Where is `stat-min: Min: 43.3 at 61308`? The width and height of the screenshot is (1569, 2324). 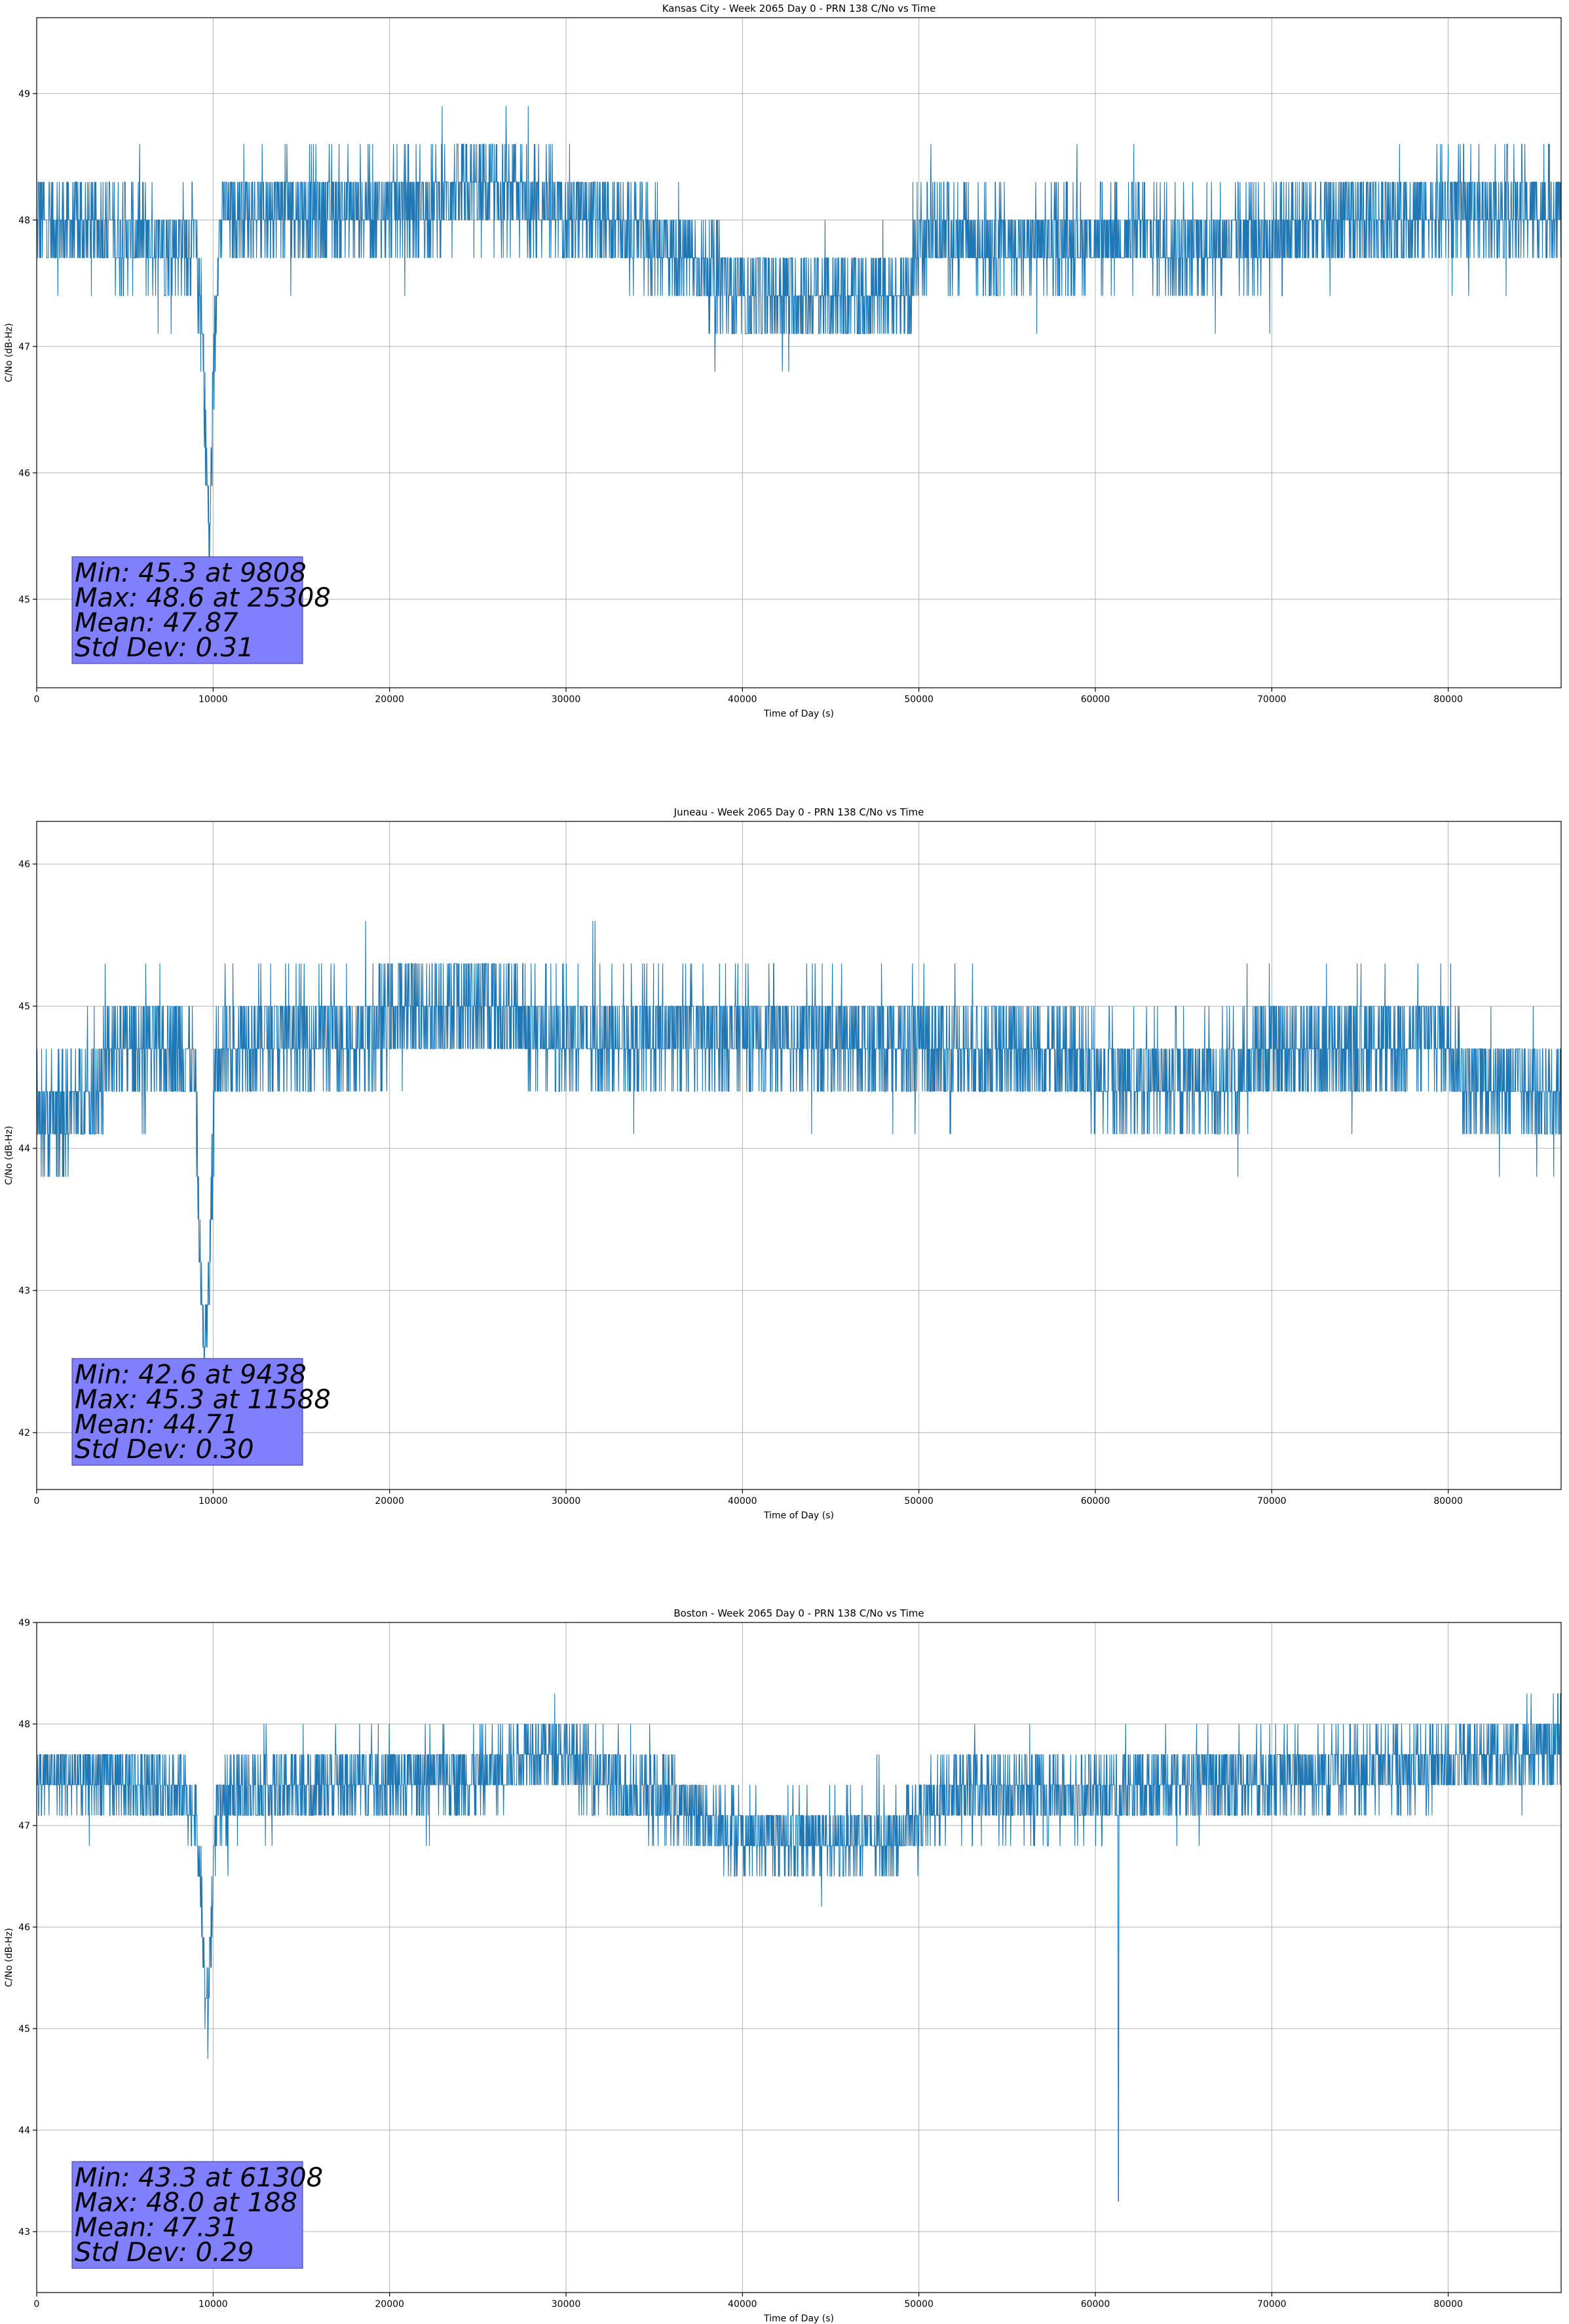 stat-min: Min: 43.3 at 61308 is located at coordinates (199, 2178).